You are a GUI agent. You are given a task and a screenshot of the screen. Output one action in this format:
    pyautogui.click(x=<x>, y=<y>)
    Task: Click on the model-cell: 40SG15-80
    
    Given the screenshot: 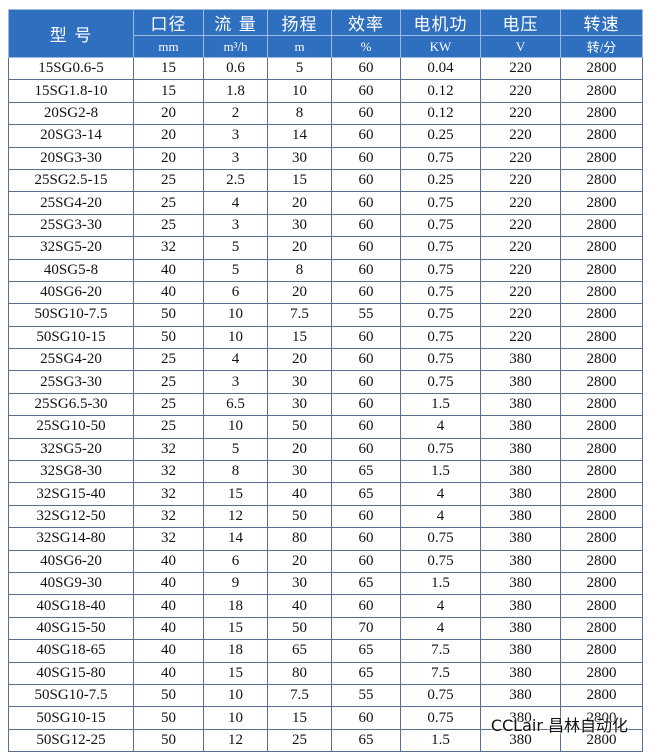 What is the action you would take?
    pyautogui.click(x=71, y=673)
    